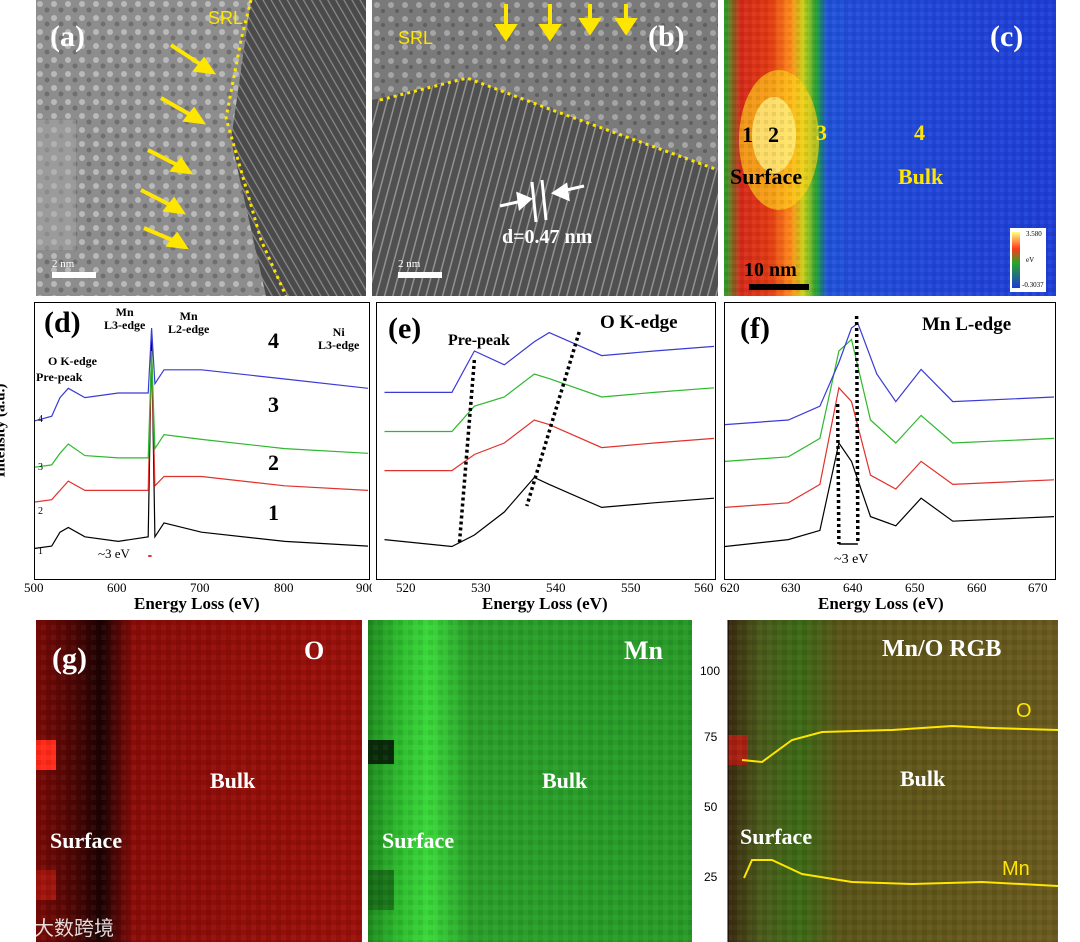 This screenshot has height=942, width=1080. I want to click on panel-d-frame, so click(202, 441).